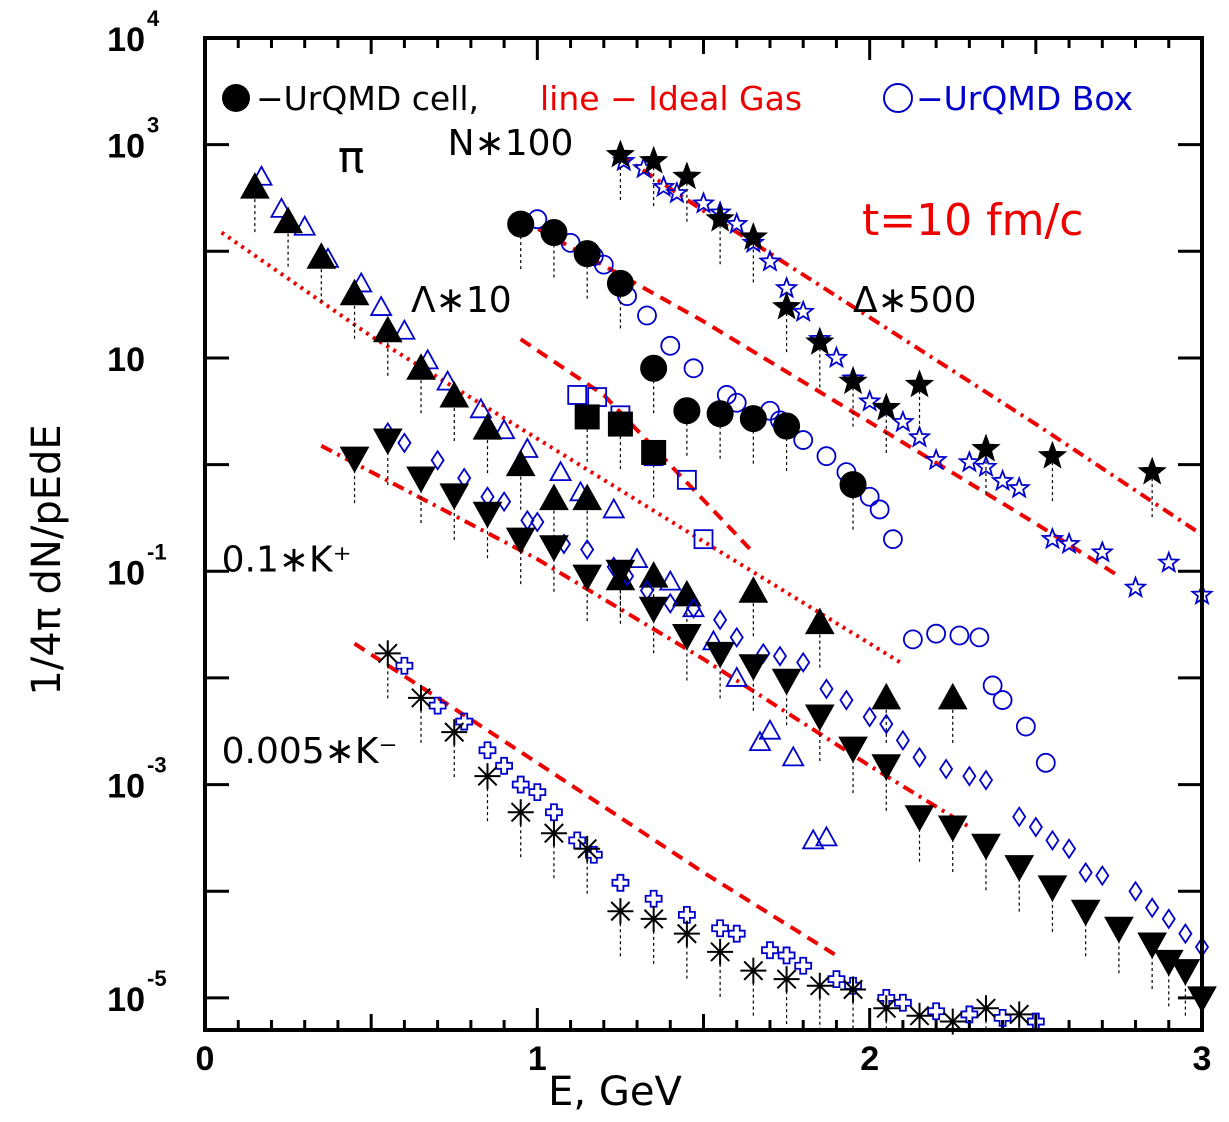 This screenshot has width=1229, height=1122. I want to click on legend-box-text: −UrQMD Box, so click(1024, 98).